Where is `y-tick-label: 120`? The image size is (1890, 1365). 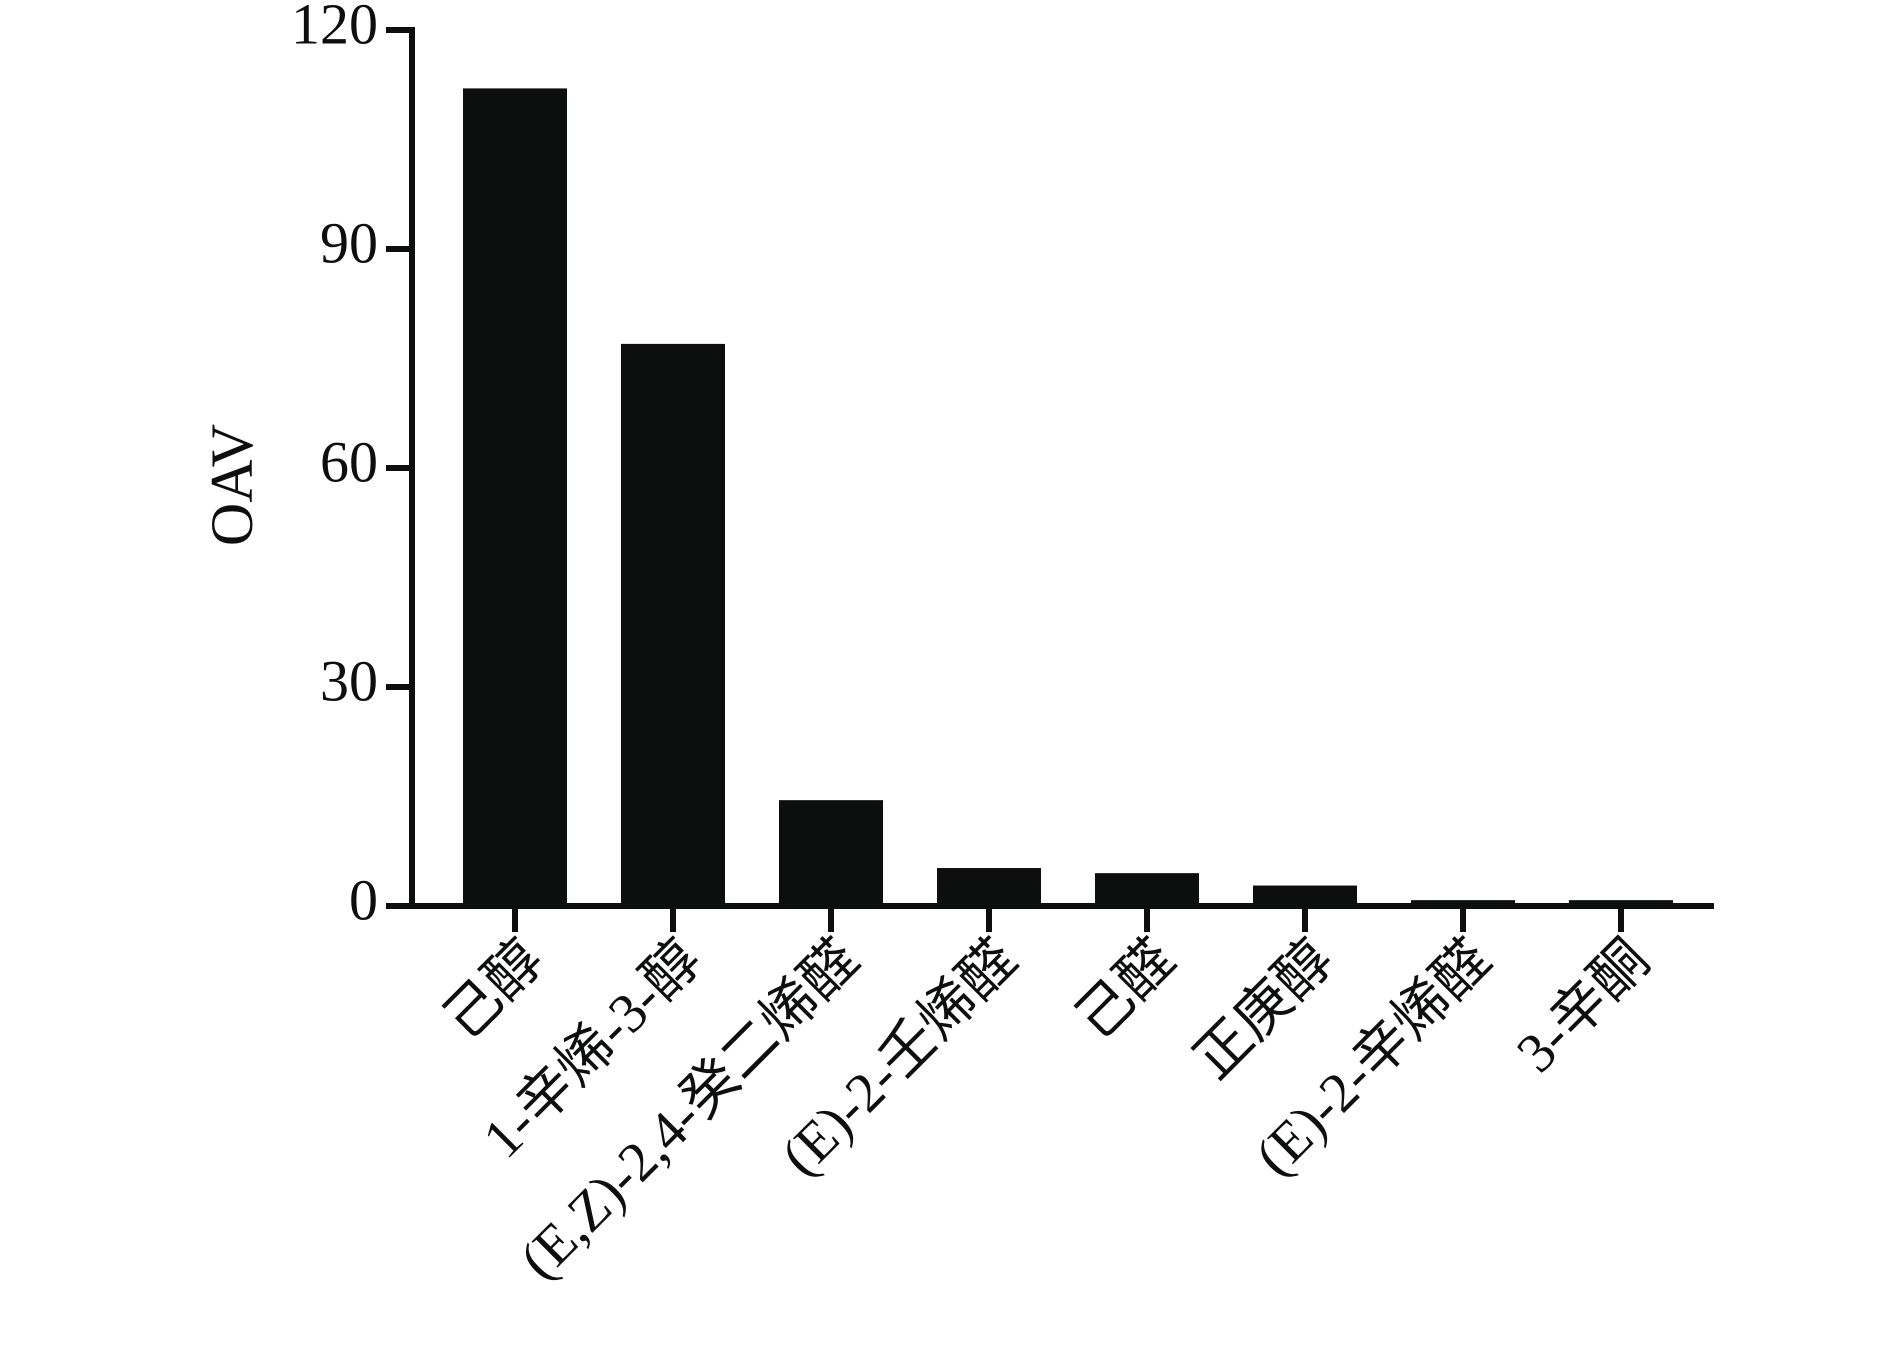 y-tick-label: 120 is located at coordinates (334, 28).